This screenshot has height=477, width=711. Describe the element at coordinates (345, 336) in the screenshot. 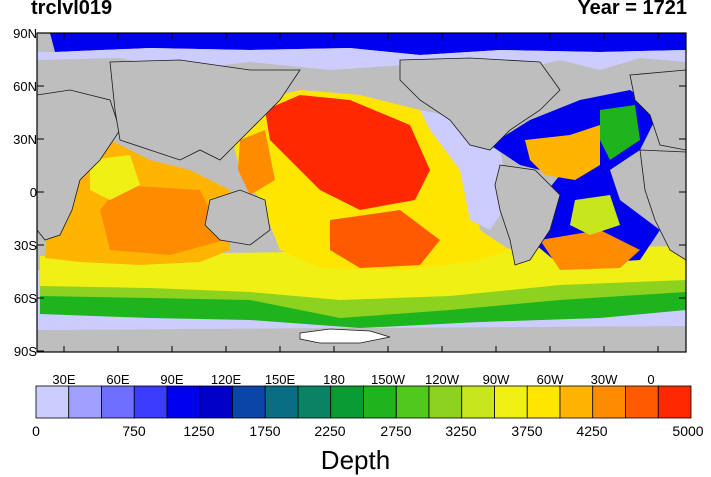

I see `antarctic-ice-shelf` at that location.